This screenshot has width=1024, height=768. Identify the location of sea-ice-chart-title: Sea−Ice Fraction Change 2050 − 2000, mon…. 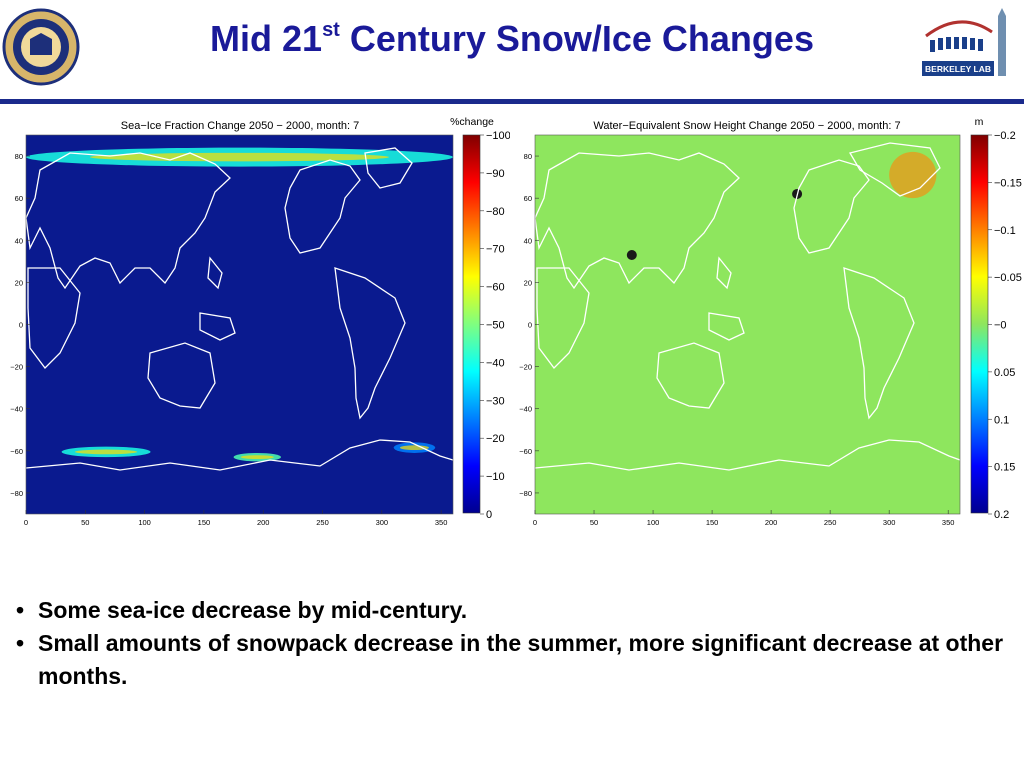
(240, 126).